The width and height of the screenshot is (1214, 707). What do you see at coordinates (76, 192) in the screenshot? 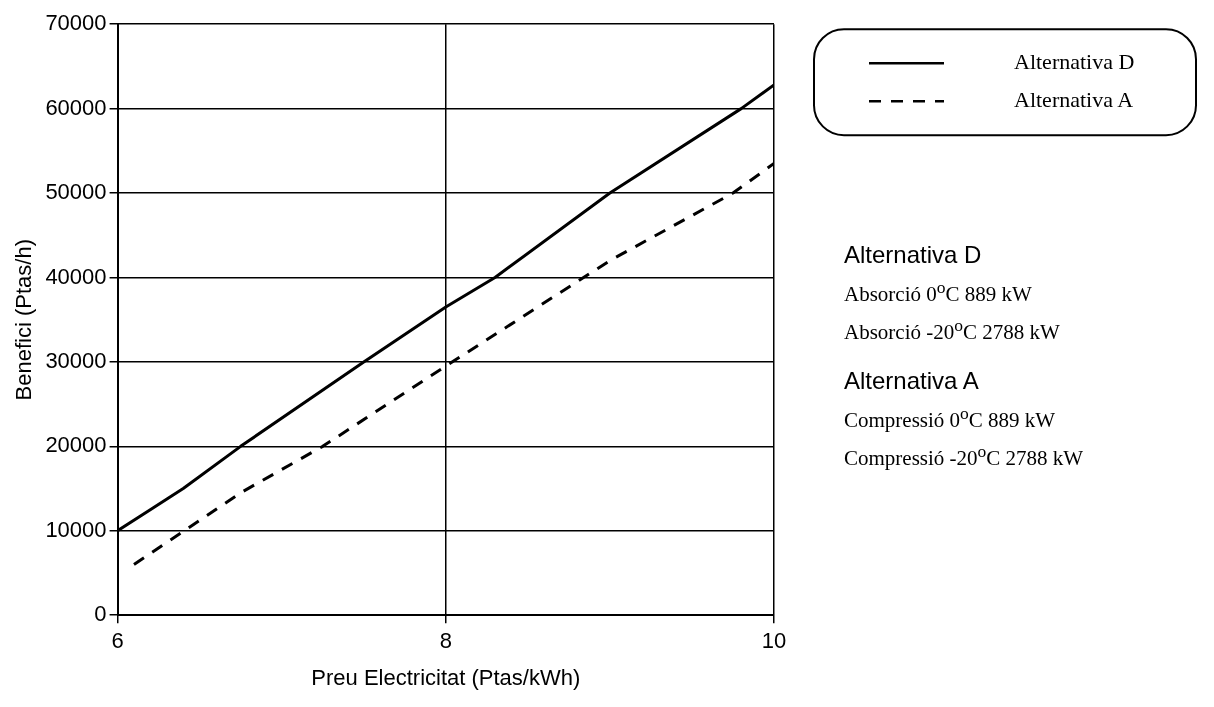
I see `y-tick-label: 50000` at bounding box center [76, 192].